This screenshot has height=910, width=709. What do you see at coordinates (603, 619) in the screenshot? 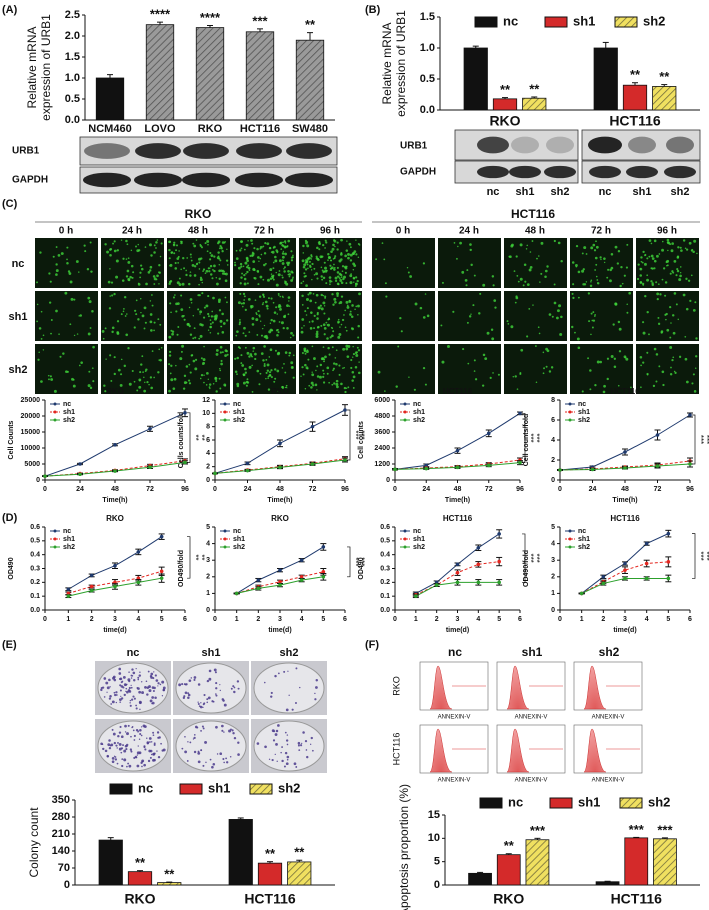
I see `x-tick-label: 2` at bounding box center [603, 619].